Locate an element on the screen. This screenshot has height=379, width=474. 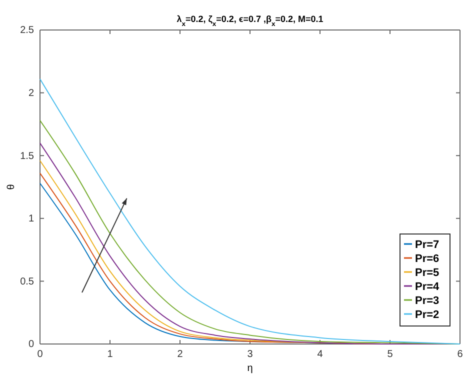
y-tick-label: 2.5 is located at coordinates (27, 30).